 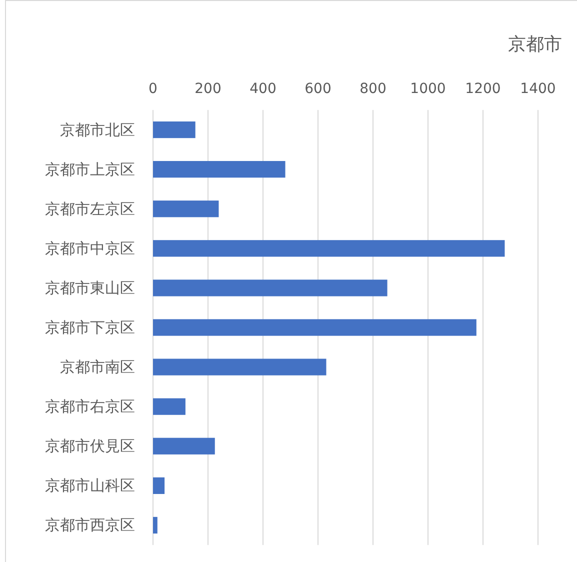 I want to click on chart-title: 京都市, so click(x=535, y=44).